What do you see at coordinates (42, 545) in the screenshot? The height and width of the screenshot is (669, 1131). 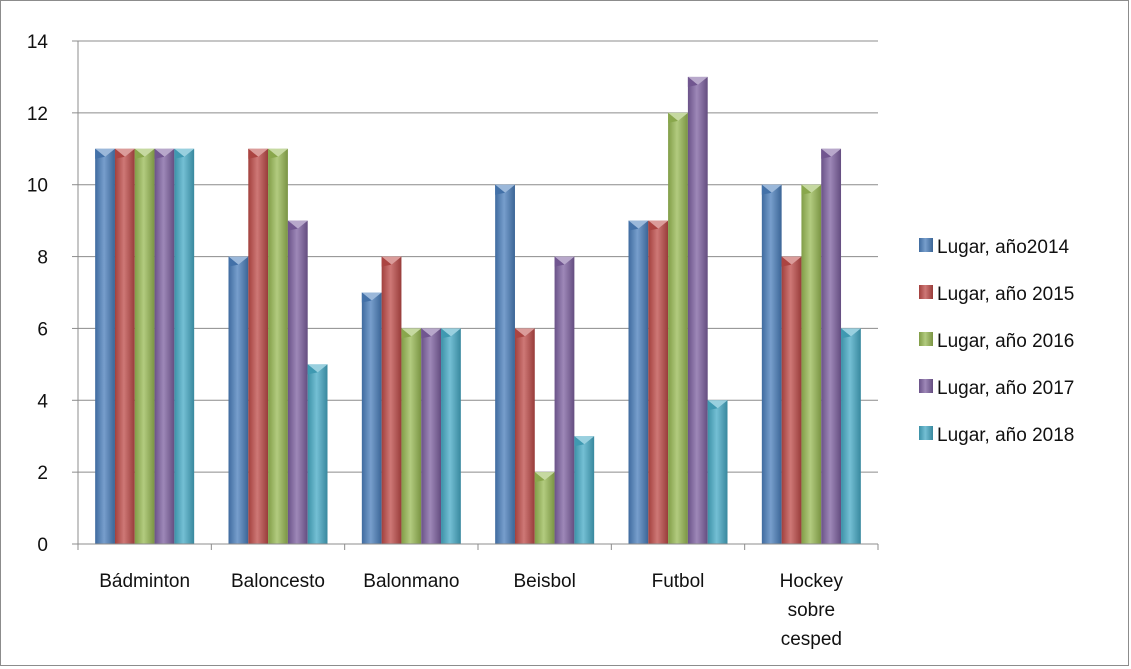 I see `y-tick-label: 0` at bounding box center [42, 545].